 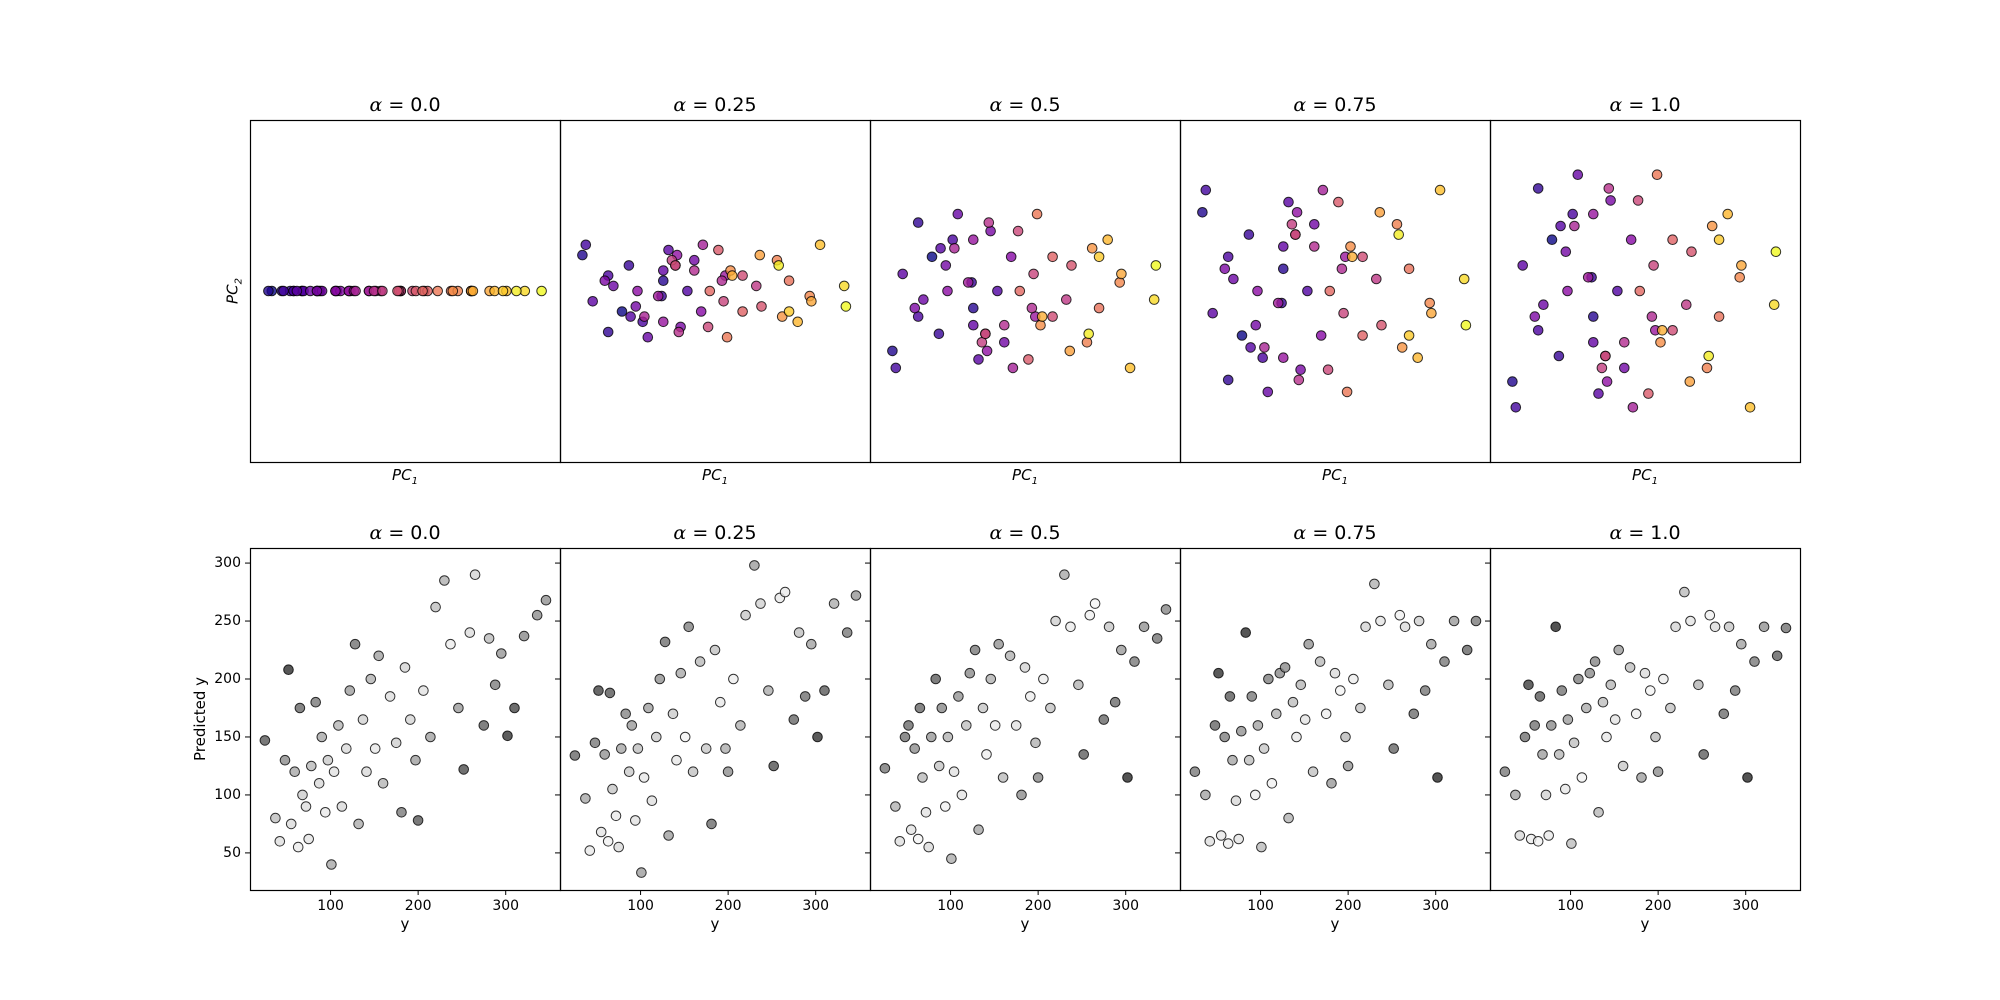 I want to click on alpha-value: = 0.75, so click(x=1344, y=533).